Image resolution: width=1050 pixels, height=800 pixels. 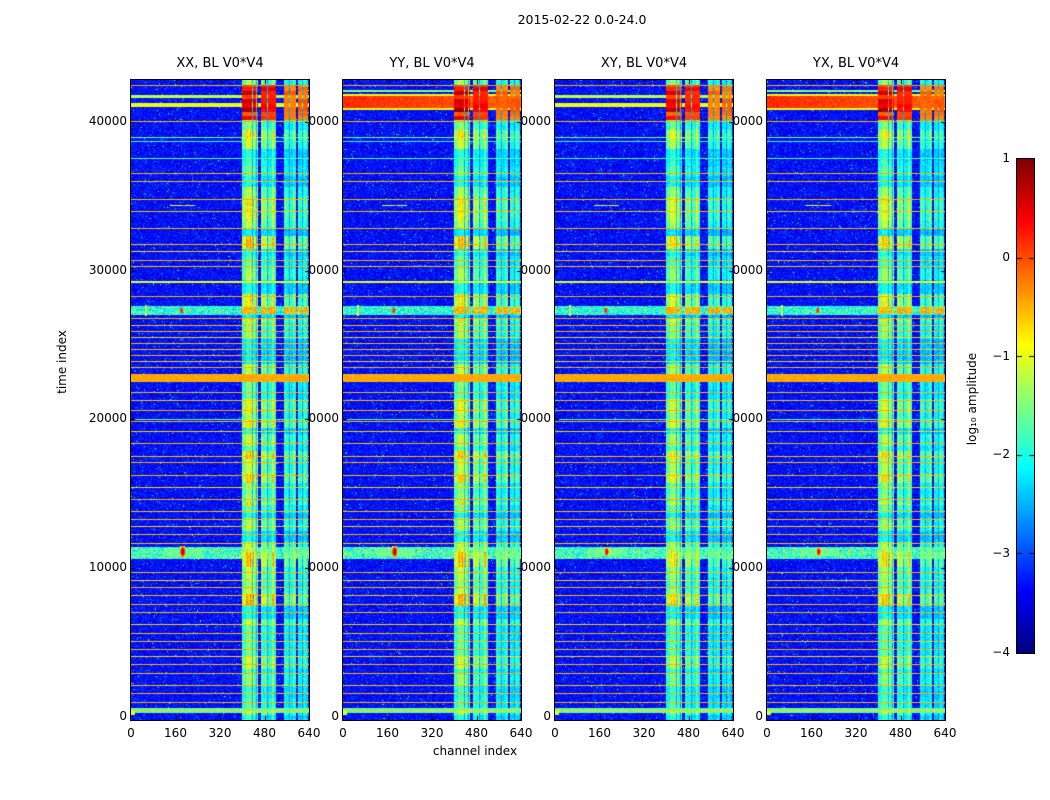 I want to click on colorbar-tick-label: −1, so click(x=1001, y=355).